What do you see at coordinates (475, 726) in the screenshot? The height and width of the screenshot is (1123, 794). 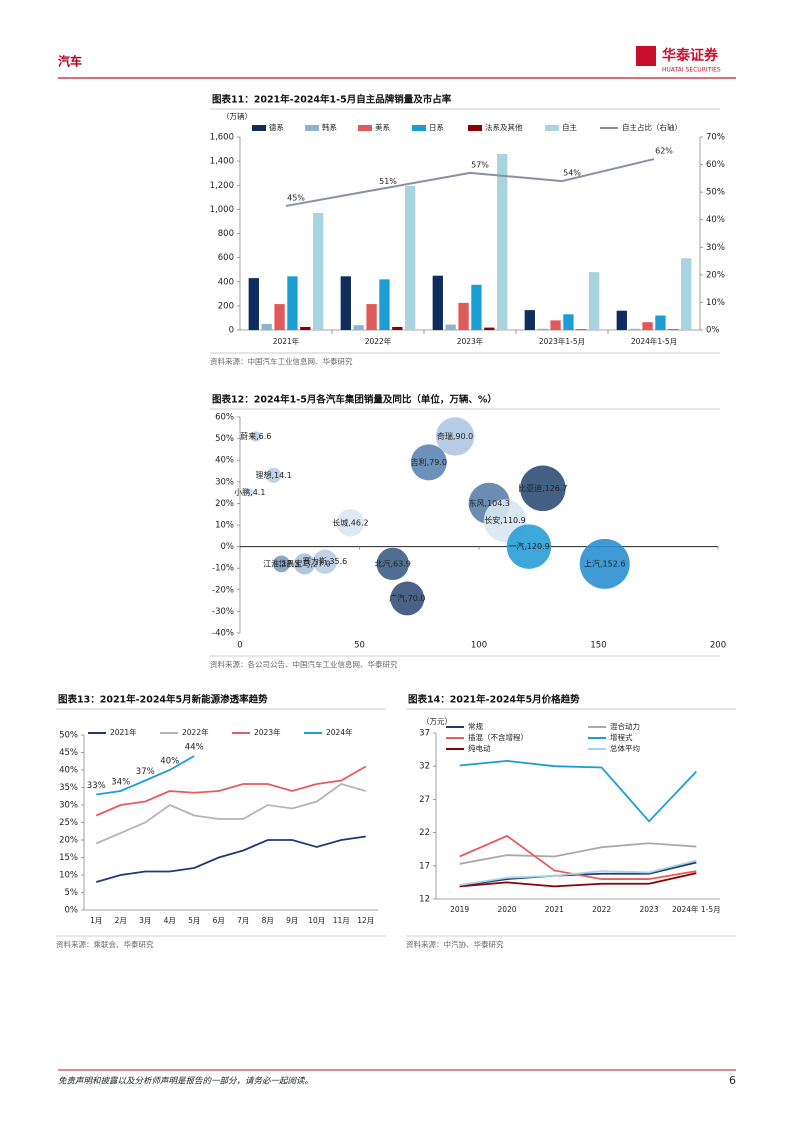 I see `legend-label: 常规` at bounding box center [475, 726].